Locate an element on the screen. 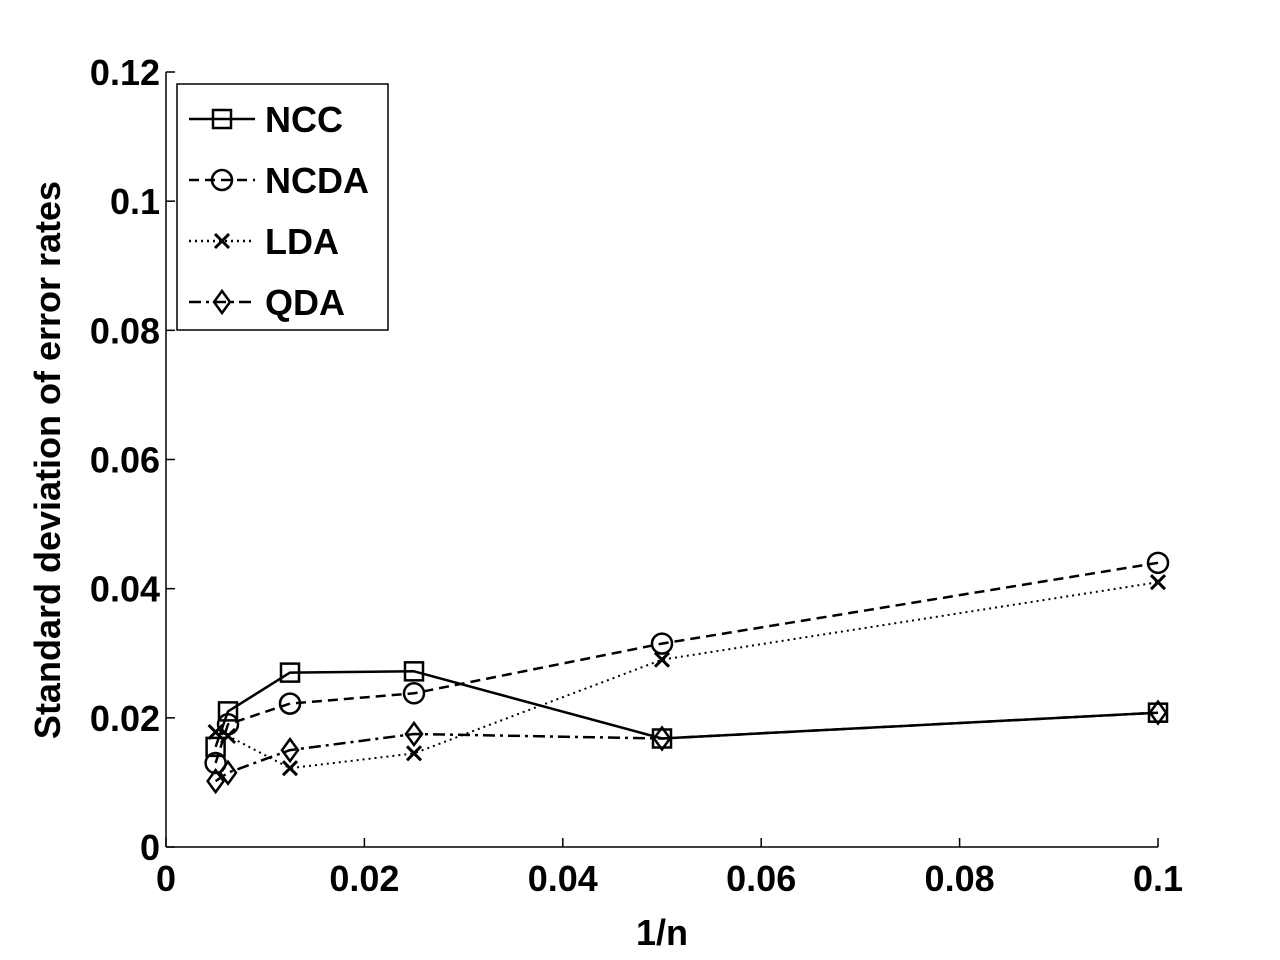 Image resolution: width=1280 pixels, height=960 pixels. legend-entry-lda: LDA is located at coordinates (264, 241).